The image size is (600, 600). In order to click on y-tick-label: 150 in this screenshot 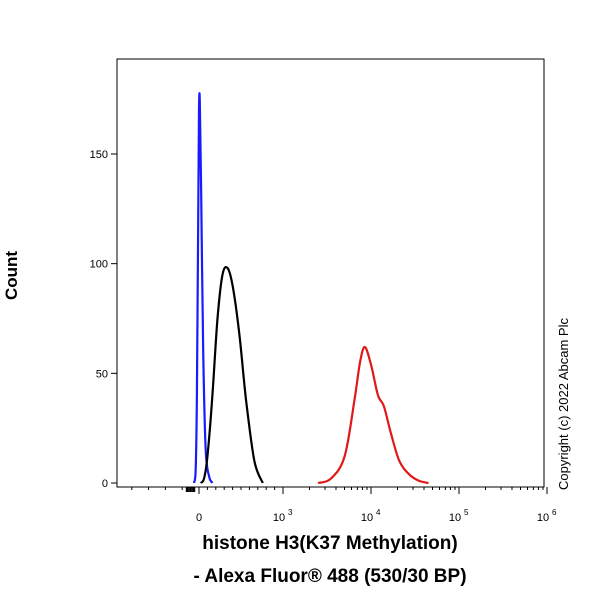, I will do `click(99, 155)`.